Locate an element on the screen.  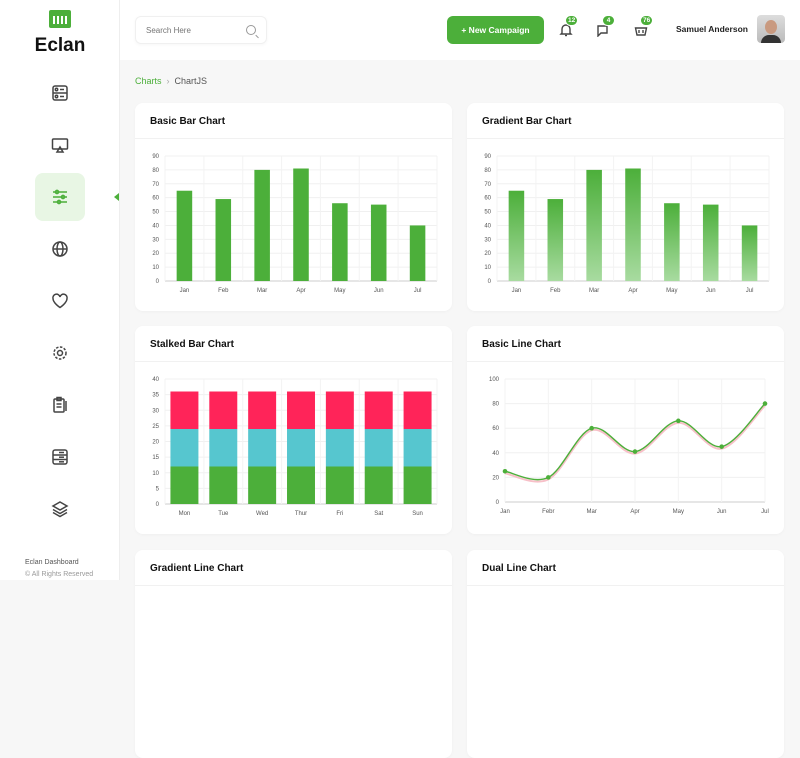
sidebar-item-list is located at coordinates (60, 457).